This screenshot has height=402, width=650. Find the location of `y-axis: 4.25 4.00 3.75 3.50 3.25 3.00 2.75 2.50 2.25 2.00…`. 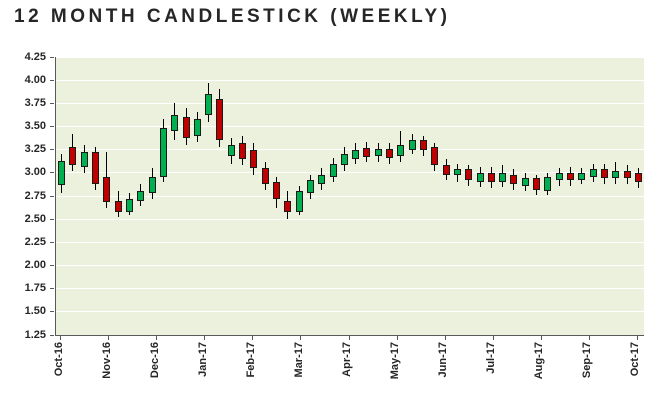

y-axis: 4.25 4.00 3.75 3.50 3.25 3.00 2.75 2.50 2.25 2.00… is located at coordinates (27, 196).